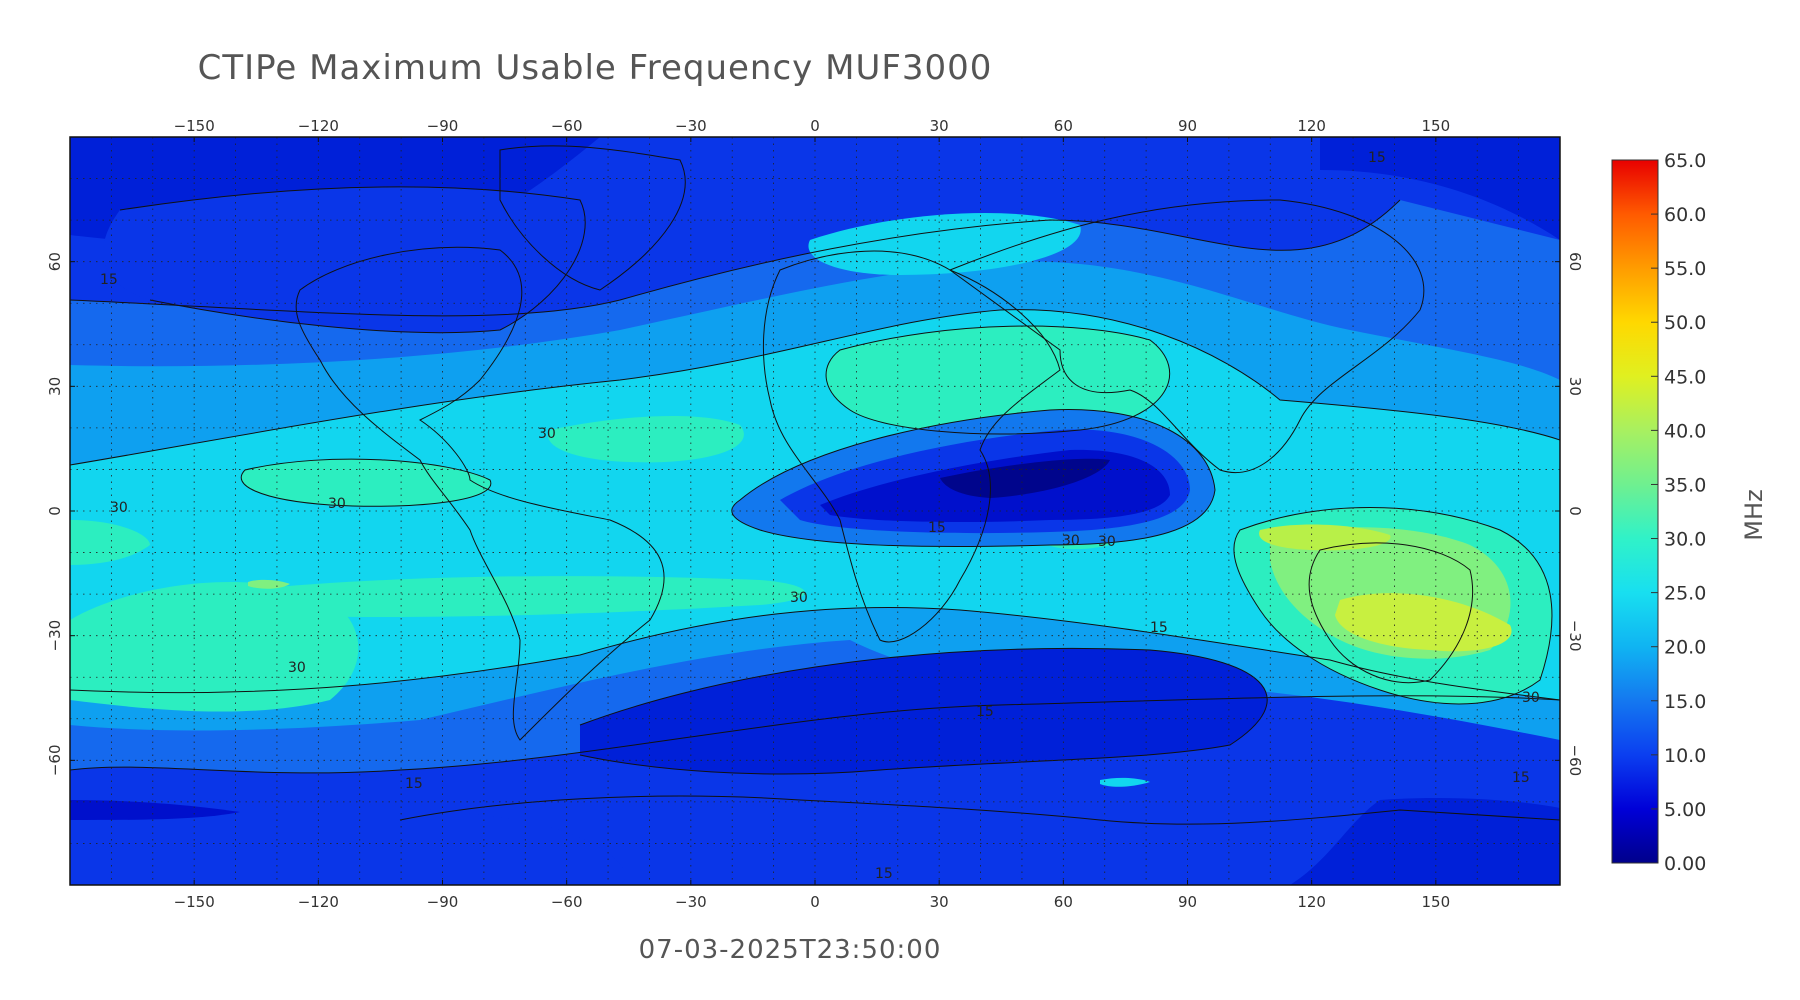 This screenshot has height=1000, width=1800. I want to click on contour-line-s-low, so click(923, 711).